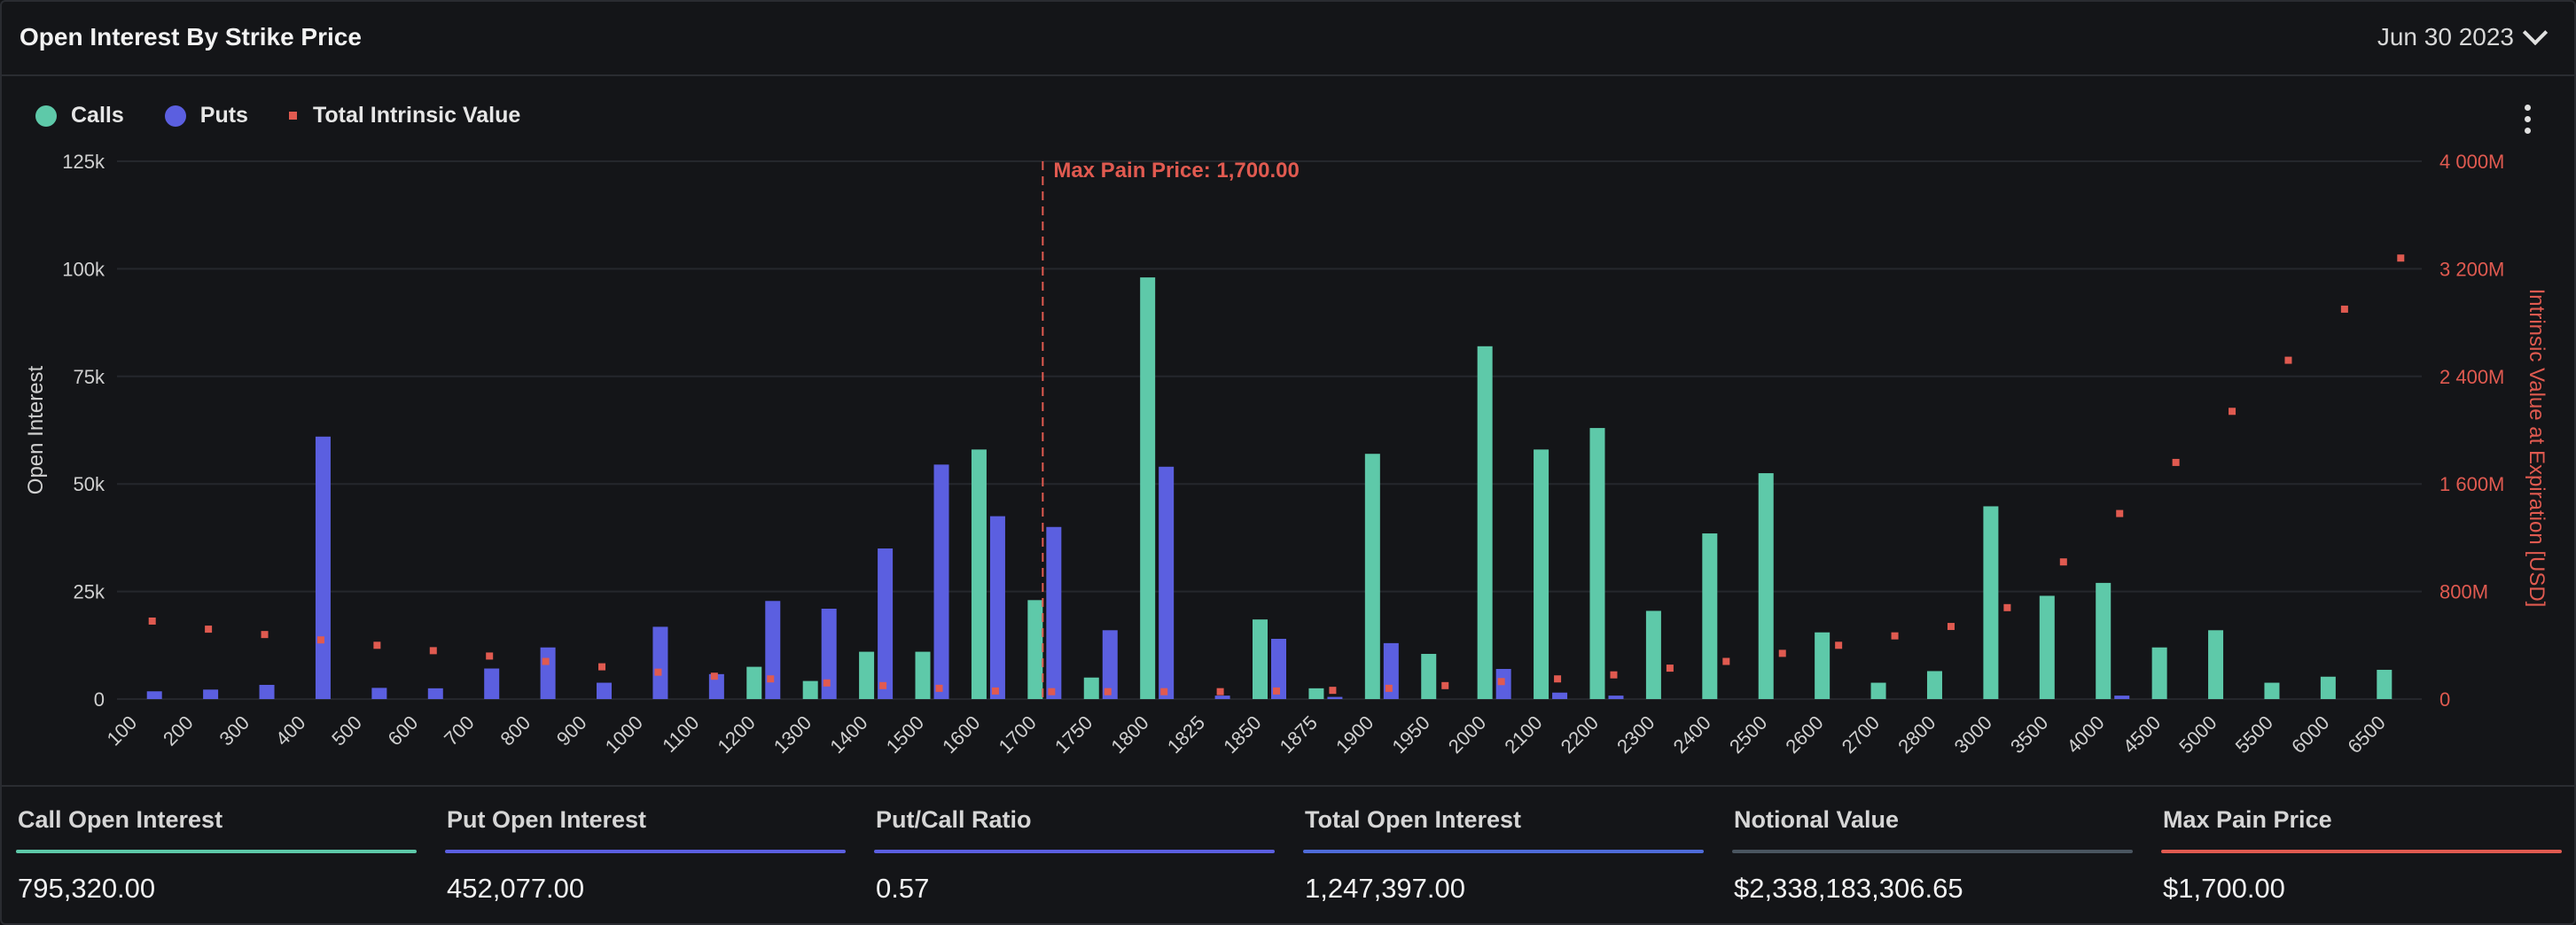  What do you see at coordinates (2310, 734) in the screenshot?
I see `x-tick-label: 6000` at bounding box center [2310, 734].